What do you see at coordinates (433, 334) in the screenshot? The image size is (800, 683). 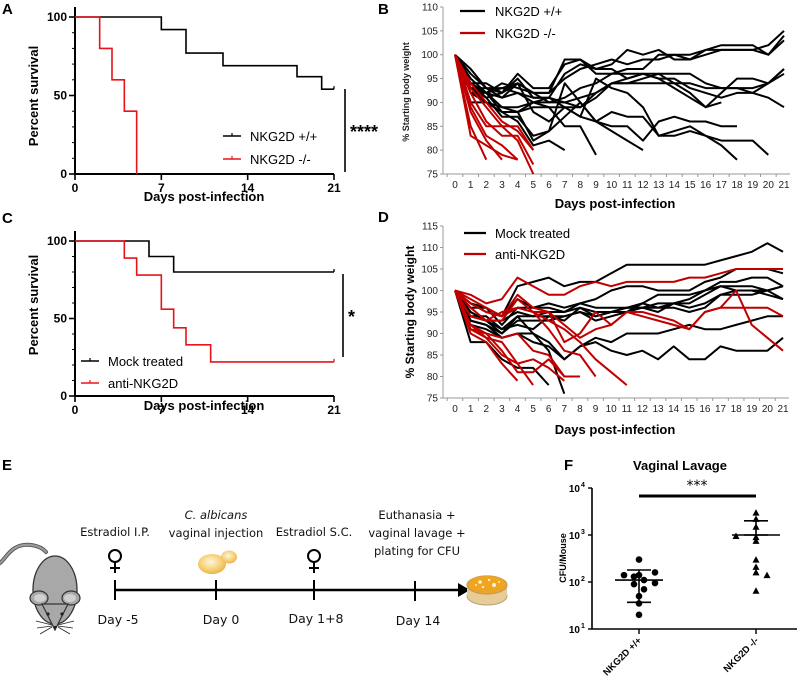 I see `y-tick-label: 90` at bounding box center [433, 334].